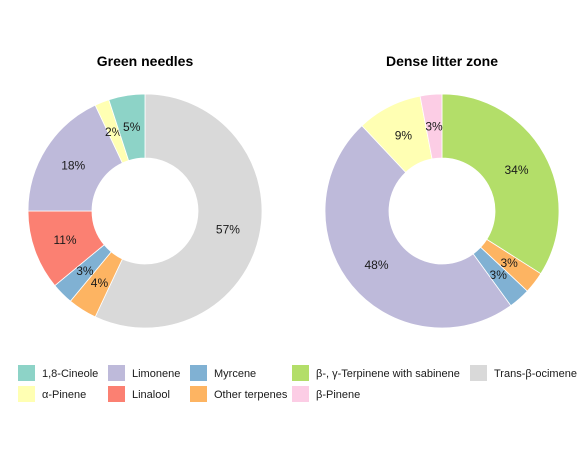 Image resolution: width=587 pixels, height=456 pixels. Describe the element at coordinates (251, 395) in the screenshot. I see `legend-label-other-terpenes: Other terpenes` at that location.